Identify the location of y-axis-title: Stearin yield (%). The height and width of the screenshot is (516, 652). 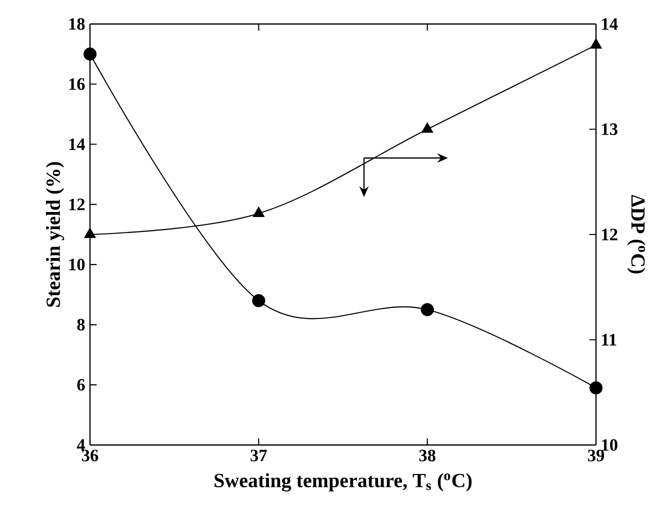
(55, 234).